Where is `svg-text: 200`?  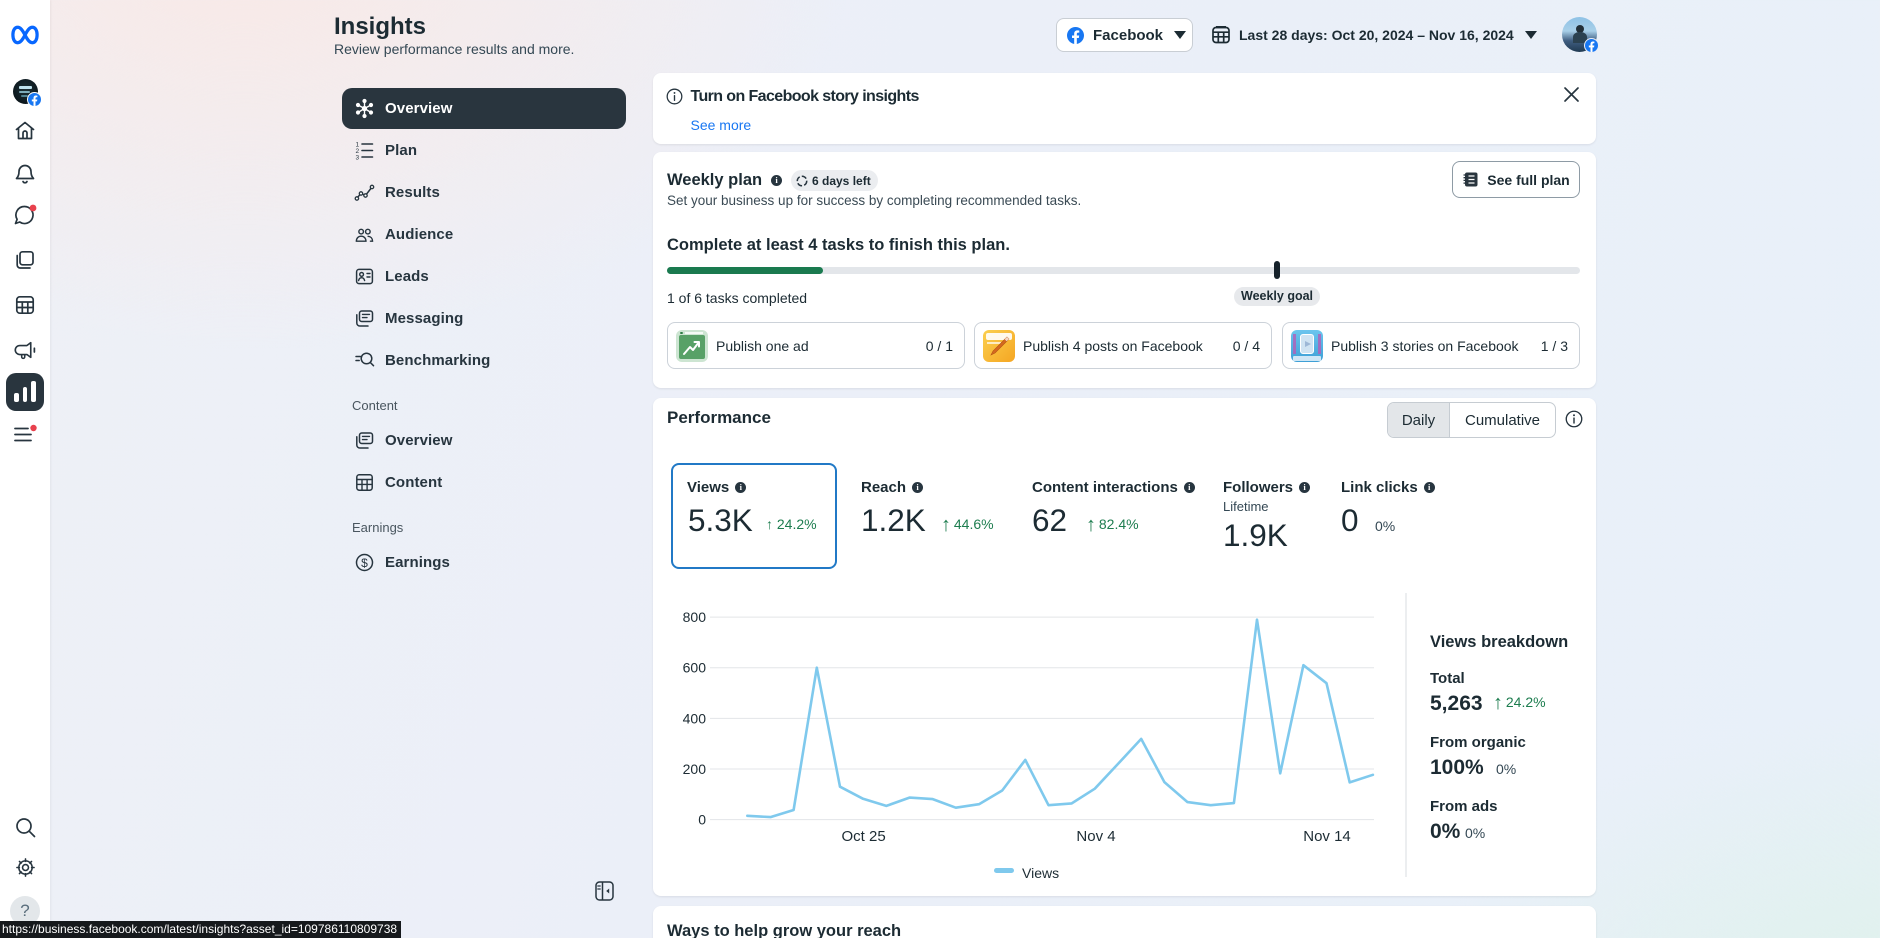 svg-text: 200 is located at coordinates (695, 769).